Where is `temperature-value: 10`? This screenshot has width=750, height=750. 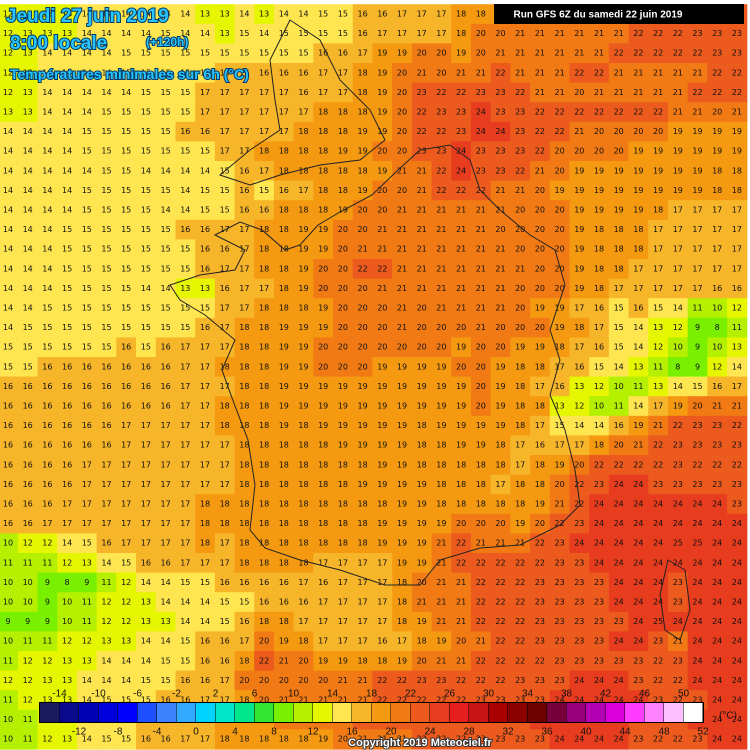
temperature-value: 10 is located at coordinates (67, 602).